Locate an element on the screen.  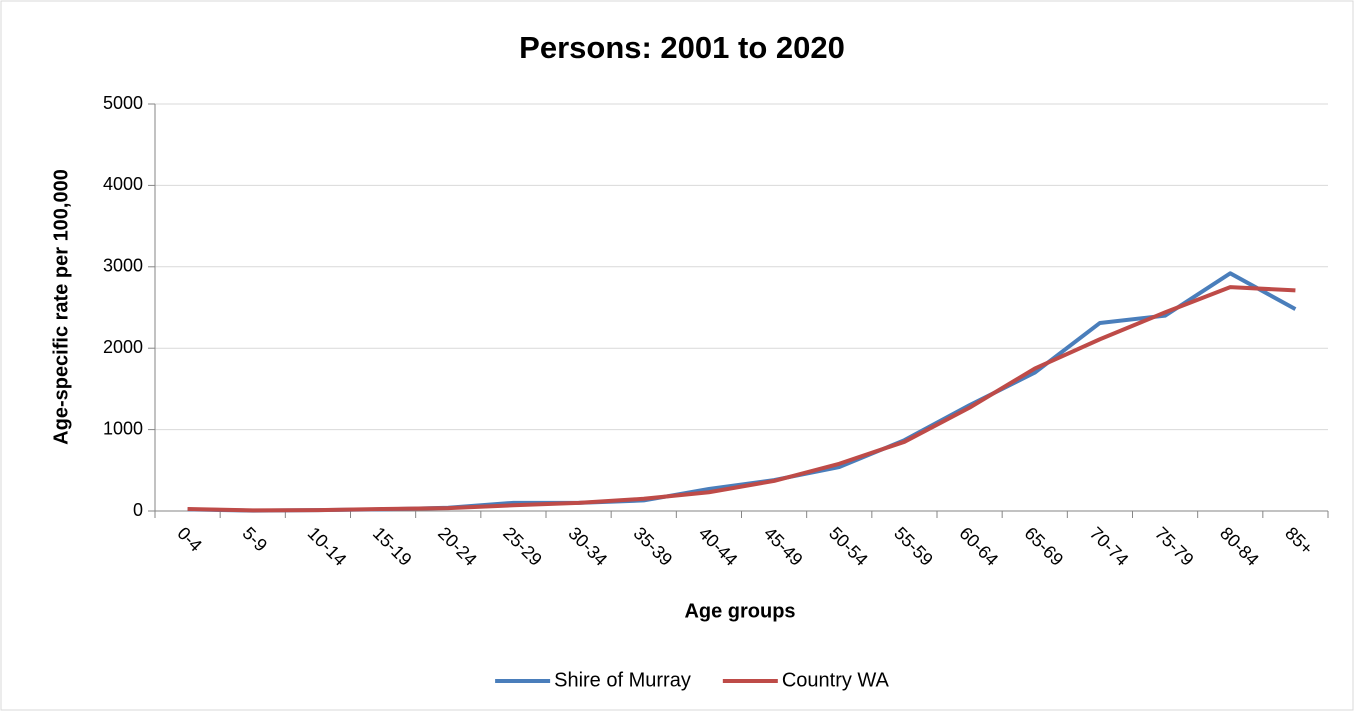
x-axis-label: Age groups is located at coordinates (739, 611).